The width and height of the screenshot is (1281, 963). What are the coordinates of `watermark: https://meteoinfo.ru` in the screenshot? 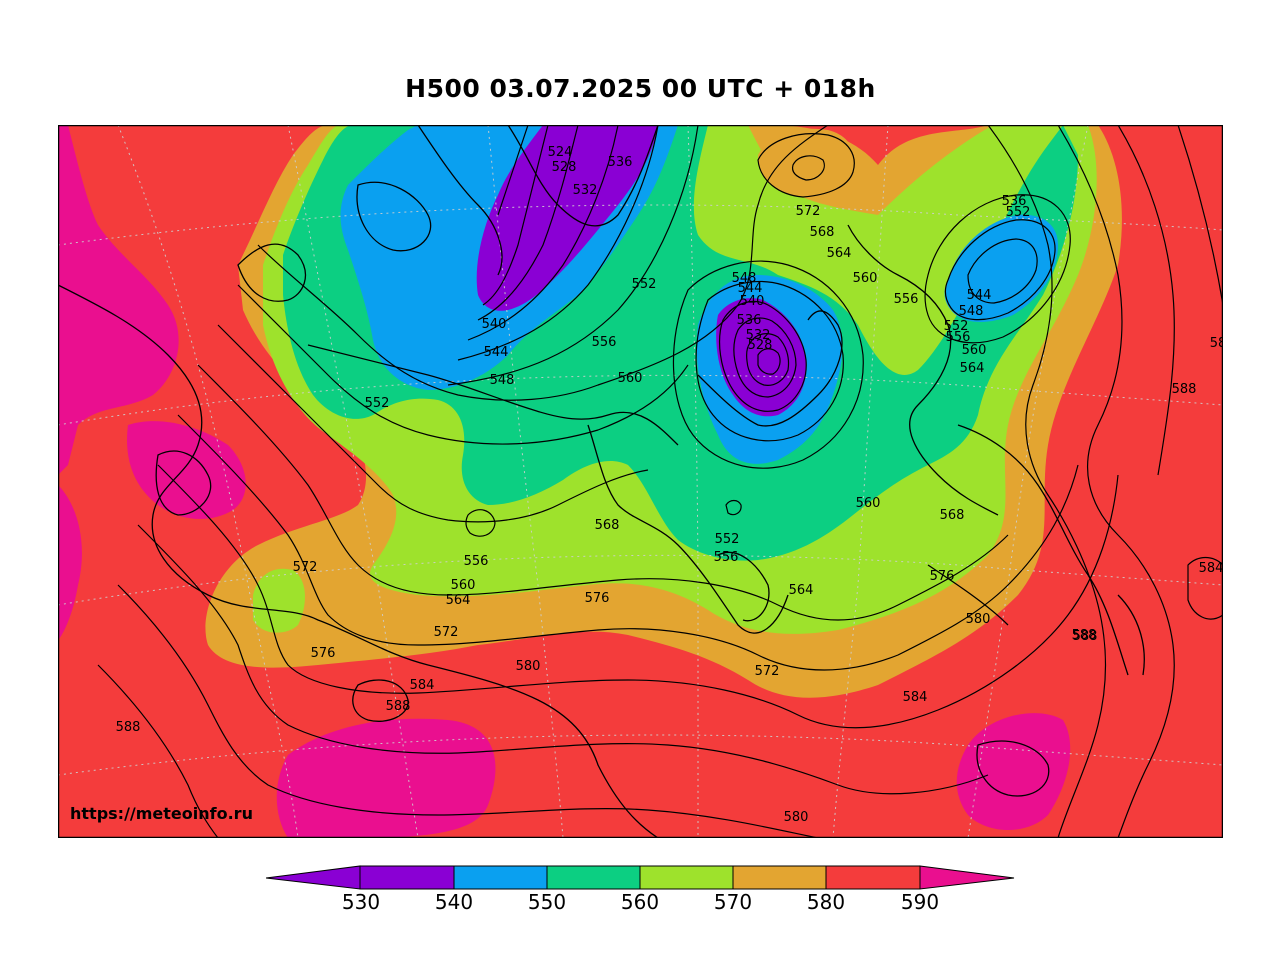 It's located at (161, 813).